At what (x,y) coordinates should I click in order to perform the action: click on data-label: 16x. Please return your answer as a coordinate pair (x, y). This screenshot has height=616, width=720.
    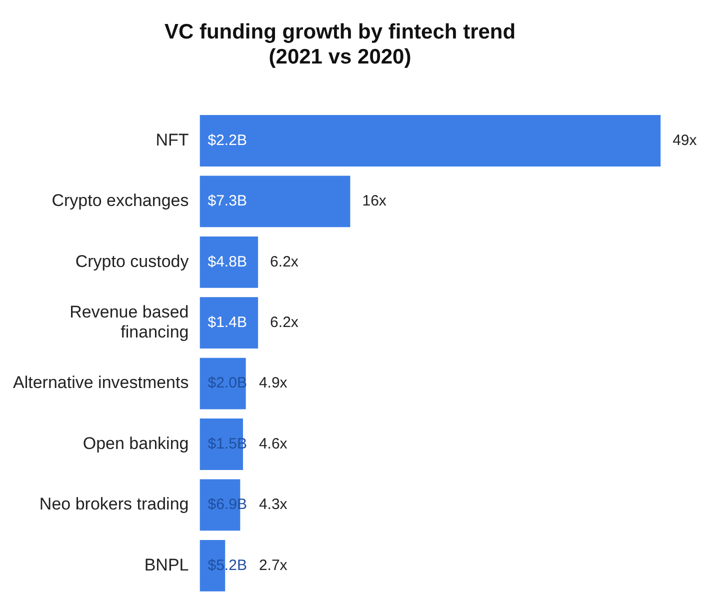
    Looking at the image, I should click on (374, 201).